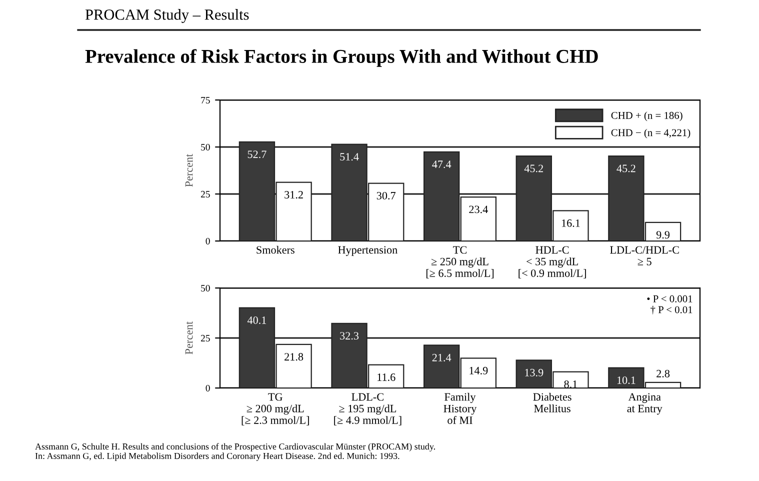 The height and width of the screenshot is (481, 759). Describe the element at coordinates (205, 100) in the screenshot. I see `y-tick-label: 75` at that location.